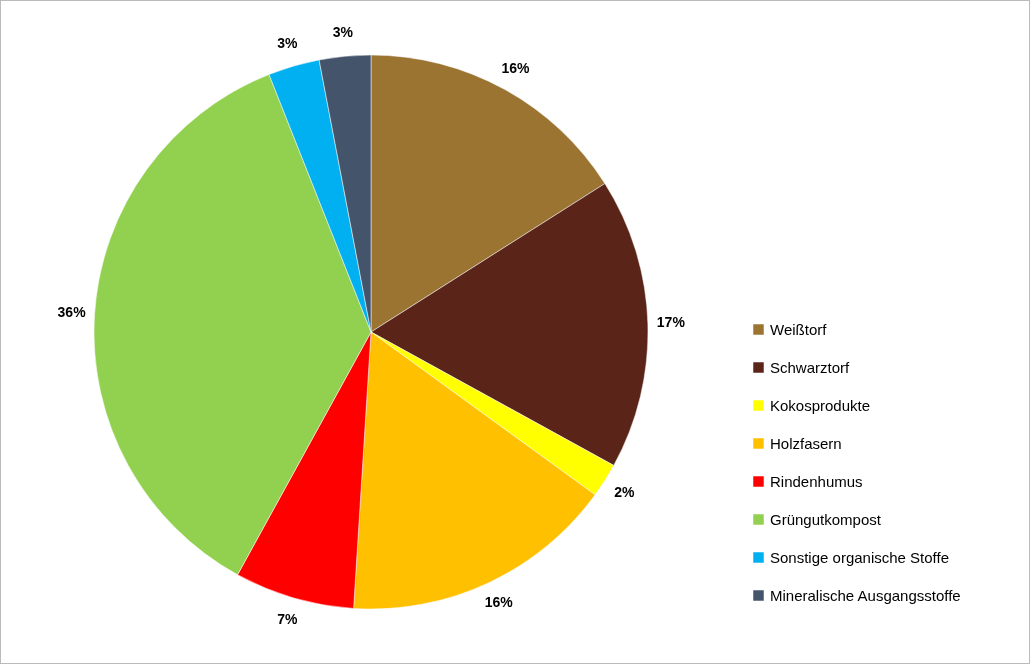 The width and height of the screenshot is (1030, 664). Describe the element at coordinates (860, 557) in the screenshot. I see `legend-label: Sonstige organische Stoffe` at that location.